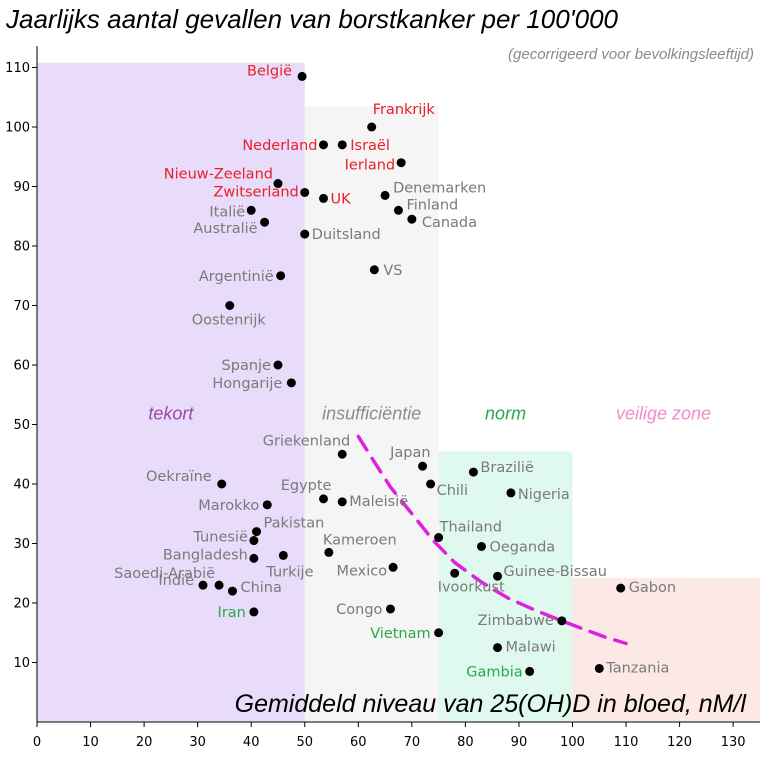 The image size is (775, 760). I want to click on point-label-chili: Chili, so click(452, 491).